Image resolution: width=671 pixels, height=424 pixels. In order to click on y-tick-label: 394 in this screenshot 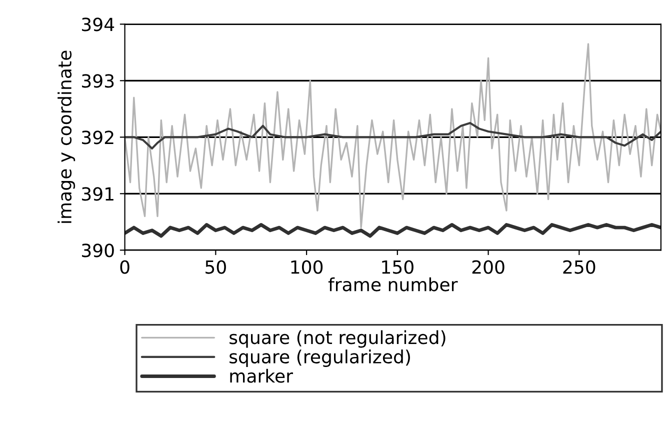, I will do `click(98, 25)`.